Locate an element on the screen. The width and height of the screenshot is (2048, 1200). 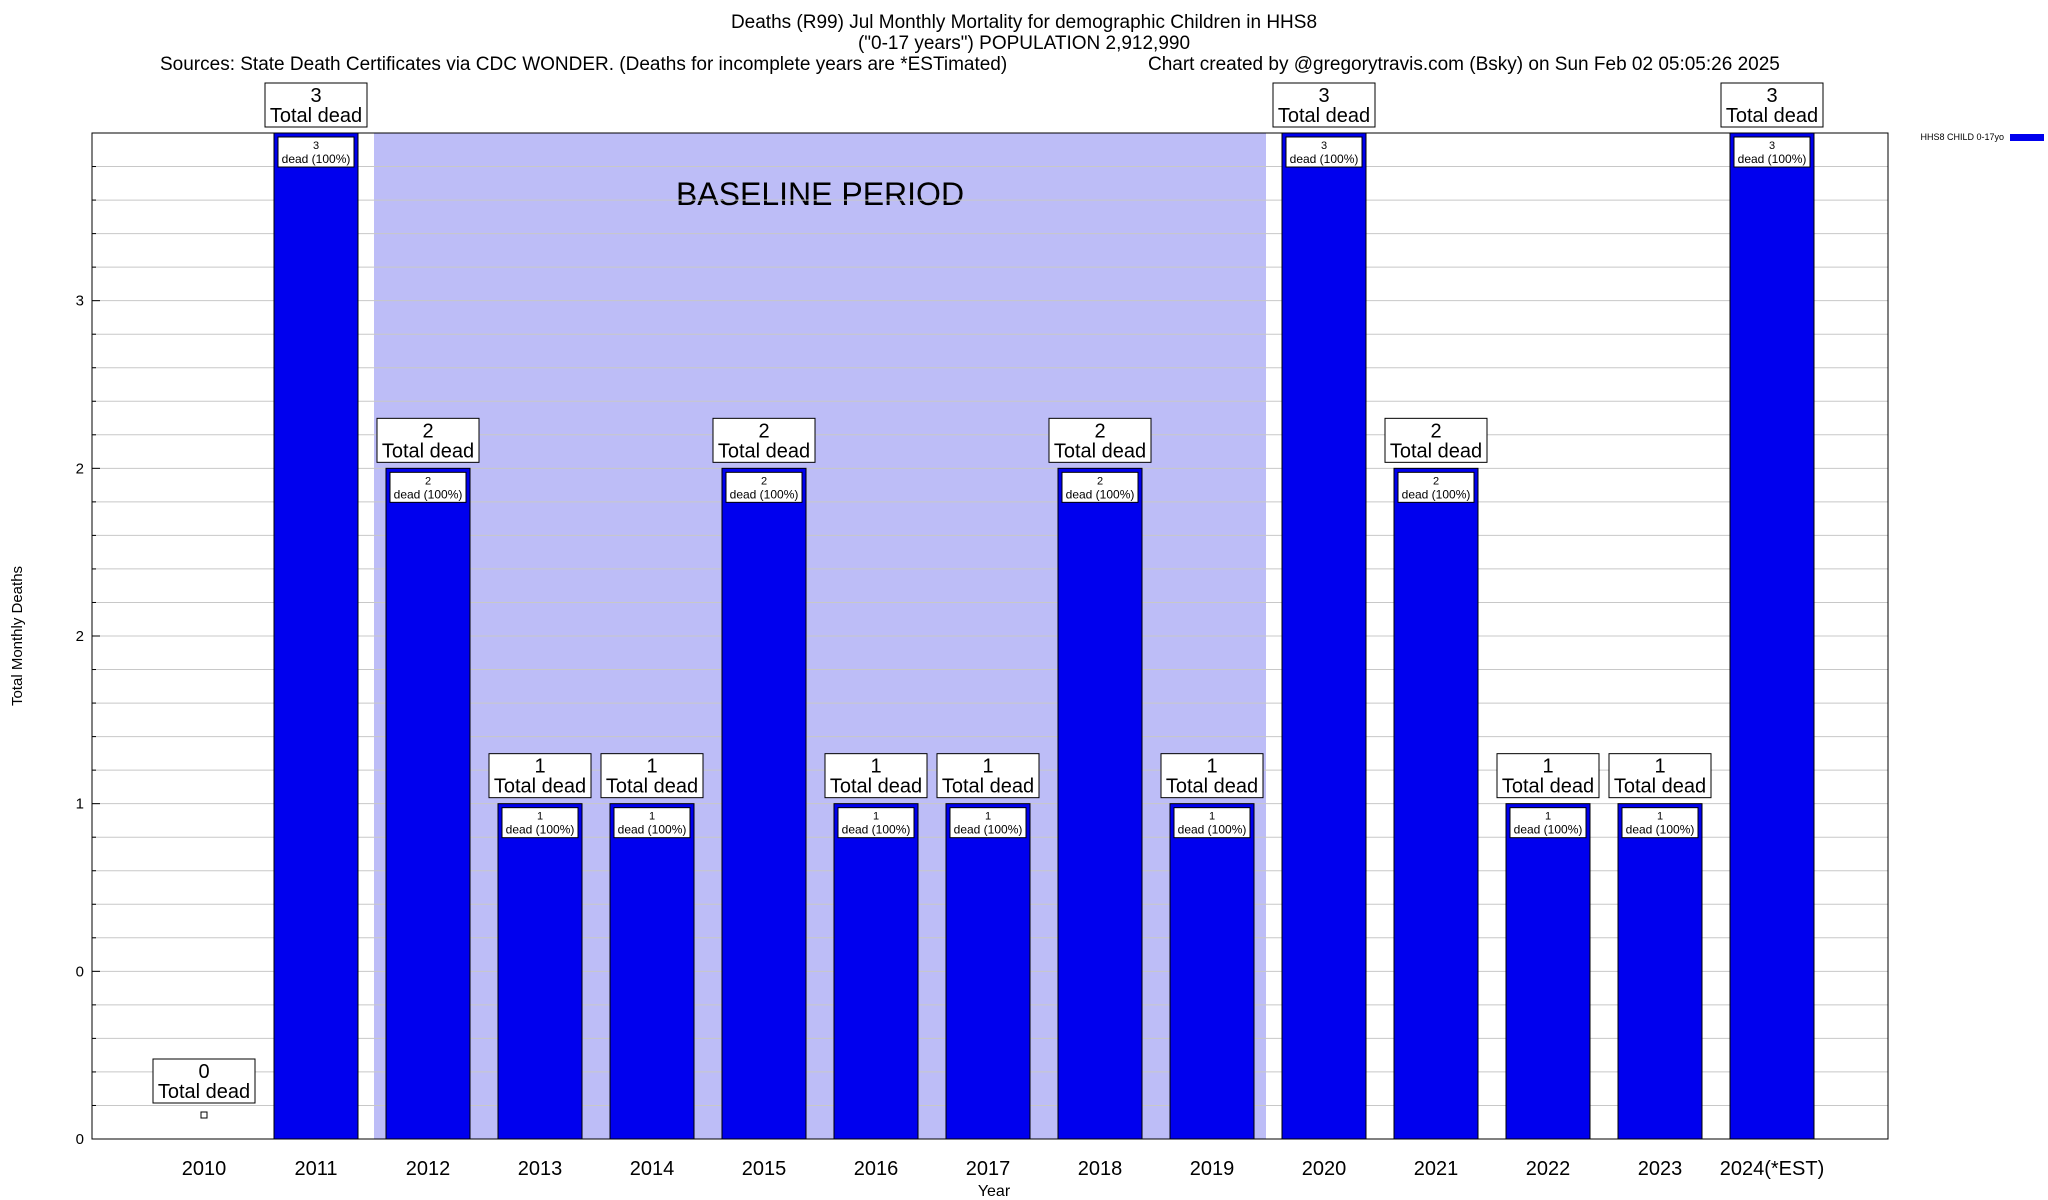
bar-2016 is located at coordinates (876, 971).